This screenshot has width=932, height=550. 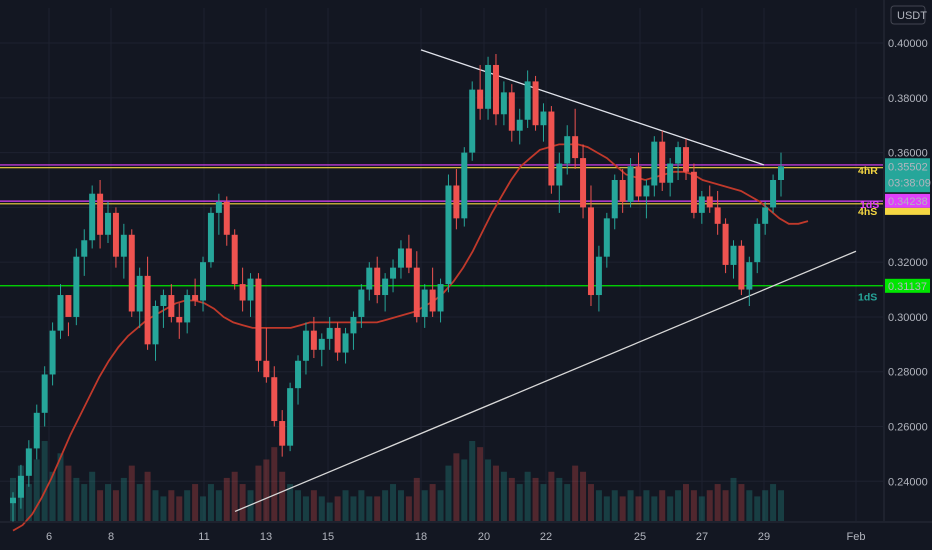 What do you see at coordinates (907, 200) in the screenshot?
I see `level-price-tag-magenta` at bounding box center [907, 200].